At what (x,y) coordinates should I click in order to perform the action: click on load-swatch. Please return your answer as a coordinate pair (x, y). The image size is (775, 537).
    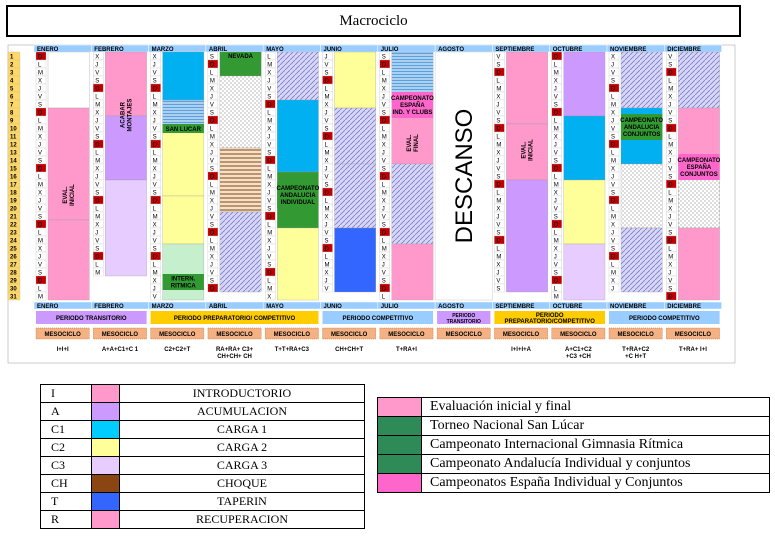
    Looking at the image, I should click on (105, 483).